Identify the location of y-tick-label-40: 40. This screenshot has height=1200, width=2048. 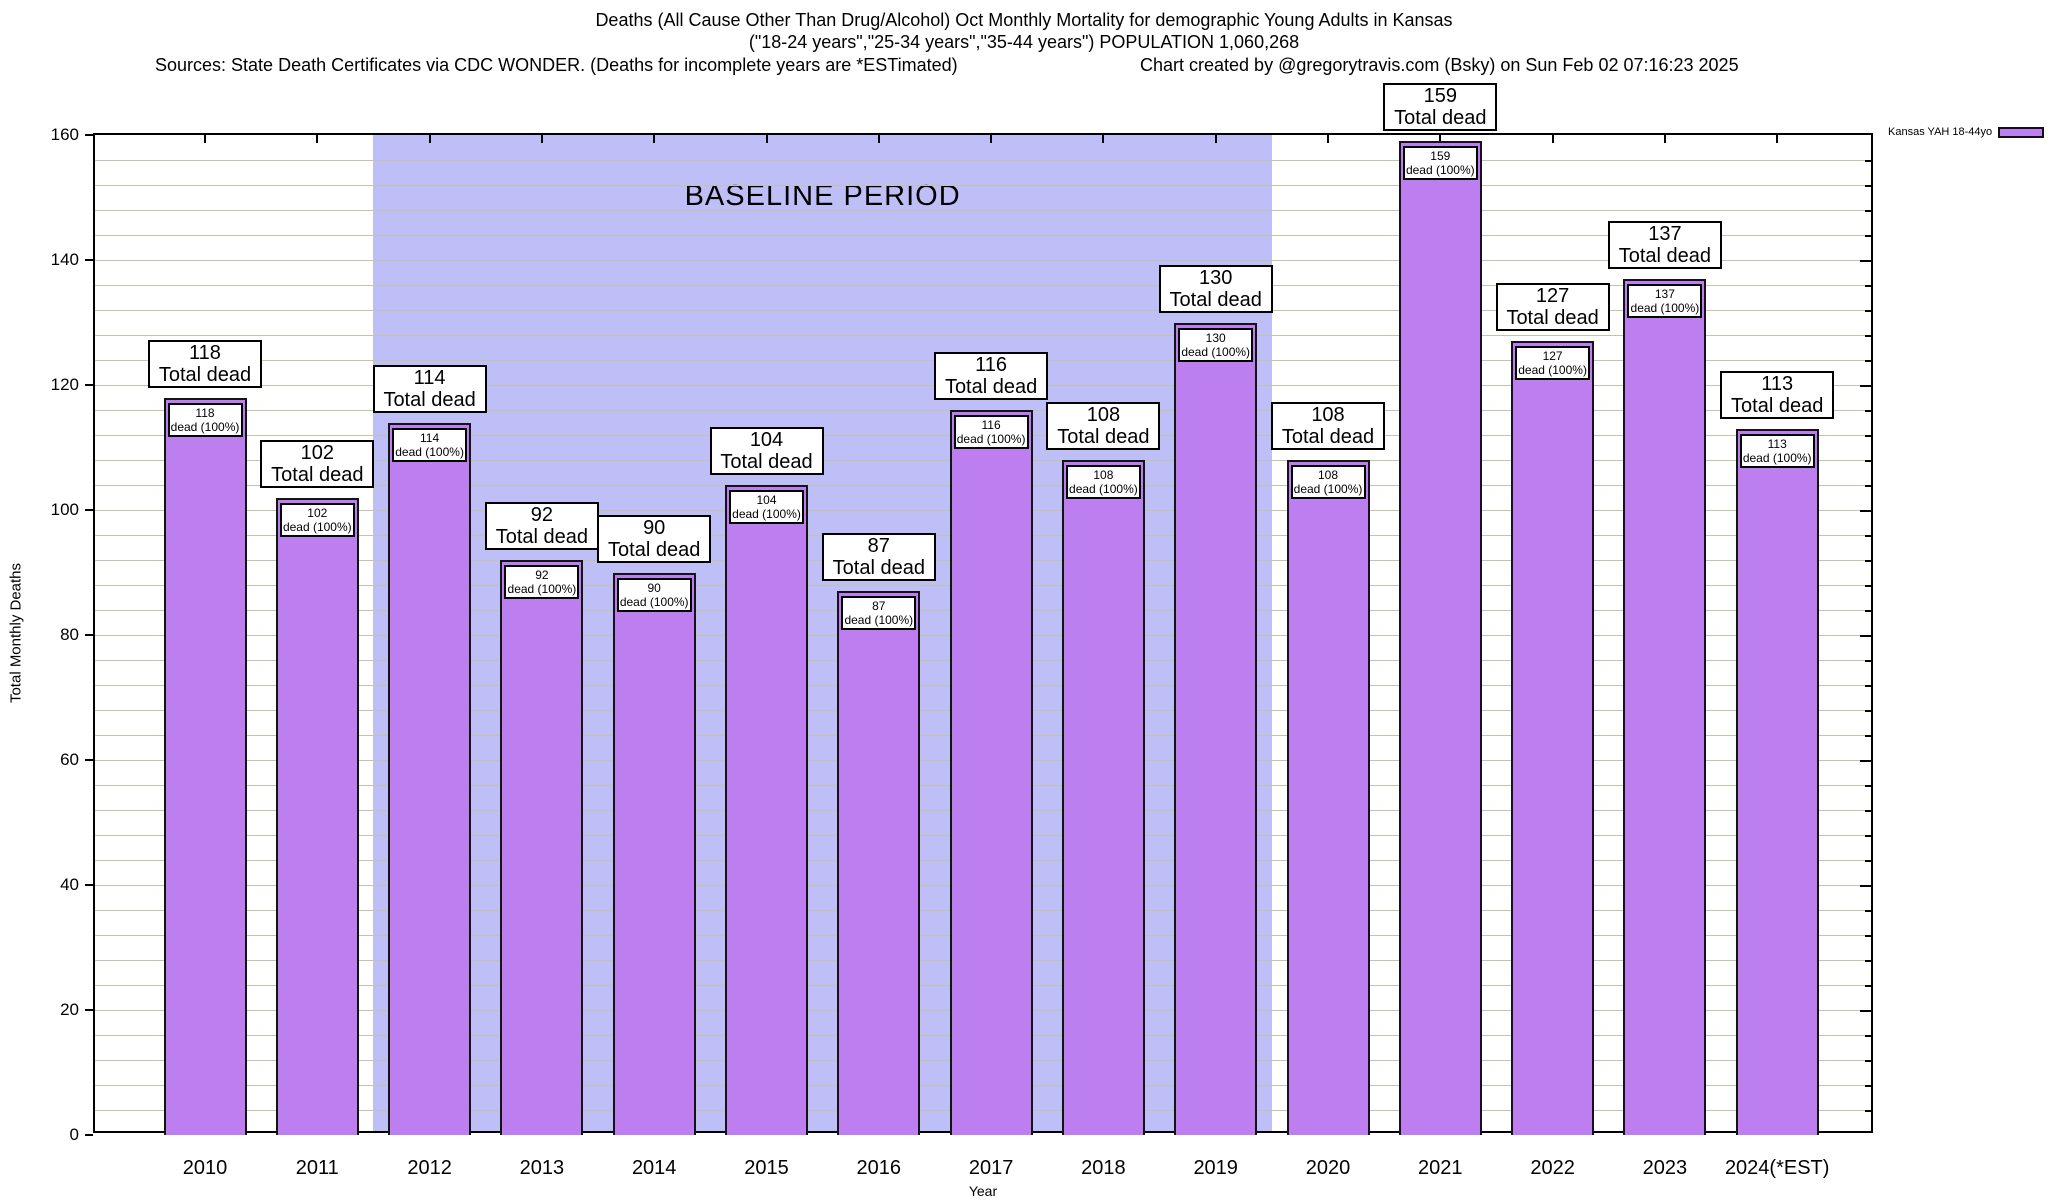
(69, 884).